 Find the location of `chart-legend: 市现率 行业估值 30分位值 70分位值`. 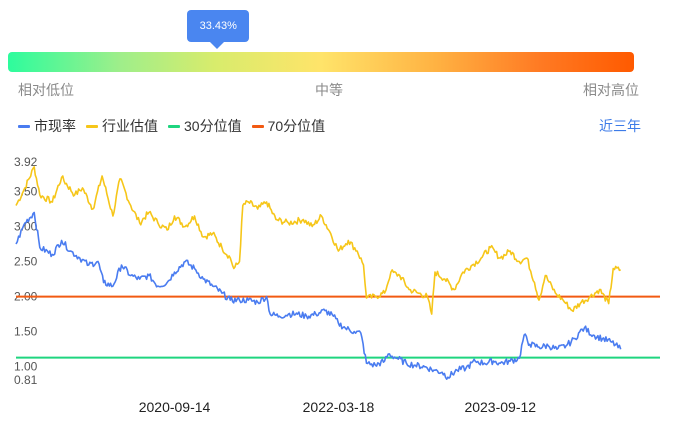

chart-legend: 市现率 行业估值 30分位值 70分位值 is located at coordinates (176, 126).